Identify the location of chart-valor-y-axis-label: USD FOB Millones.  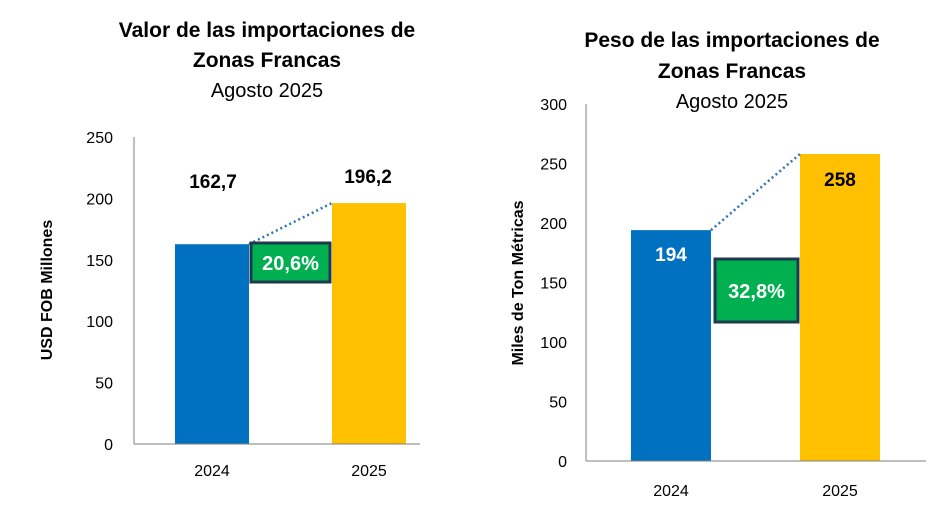
(47, 290).